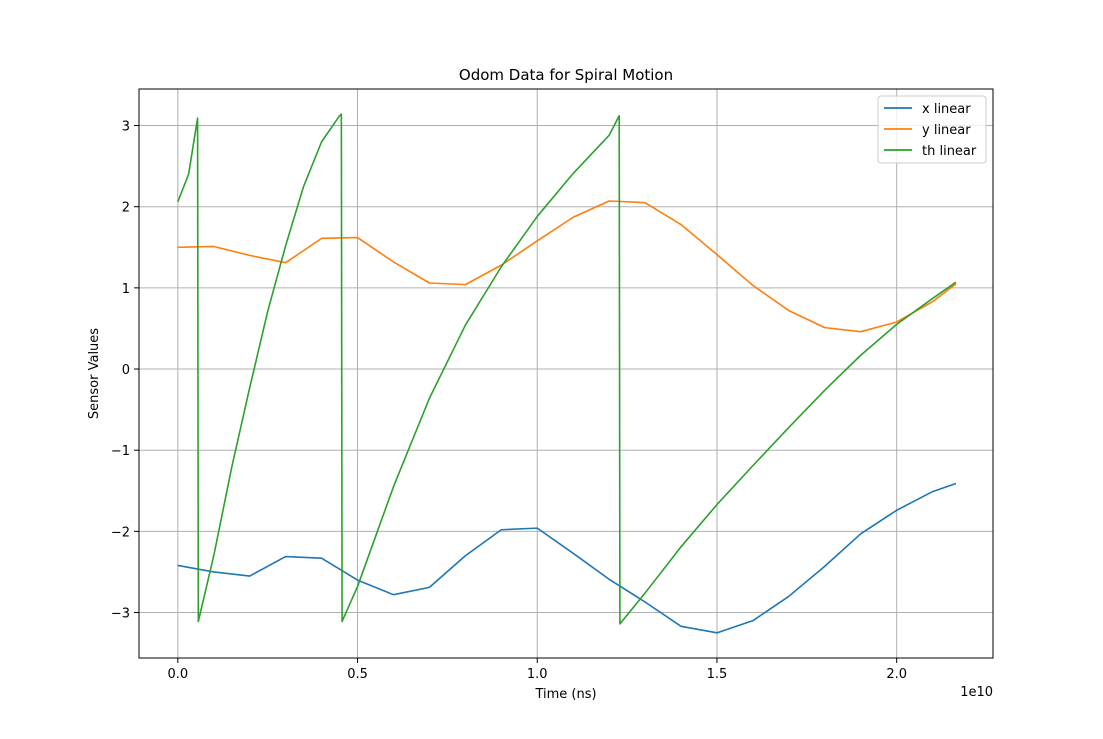 This screenshot has height=739, width=1103. Describe the element at coordinates (120, 451) in the screenshot. I see `y-tick-label: −1` at that location.